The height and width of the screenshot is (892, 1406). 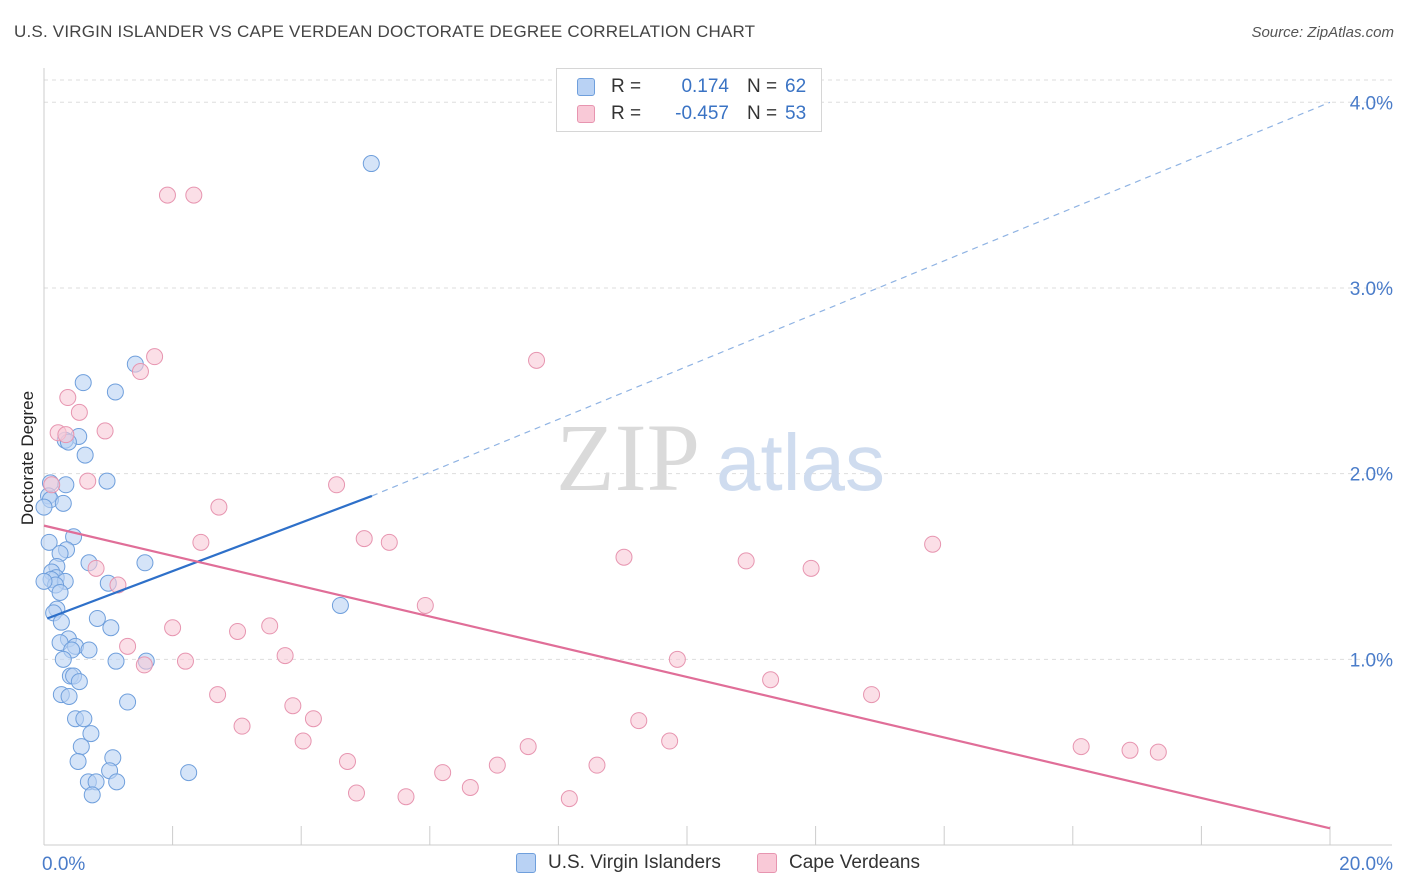 I want to click on legend-label: U.S. Virgin Islanders, so click(x=634, y=862).